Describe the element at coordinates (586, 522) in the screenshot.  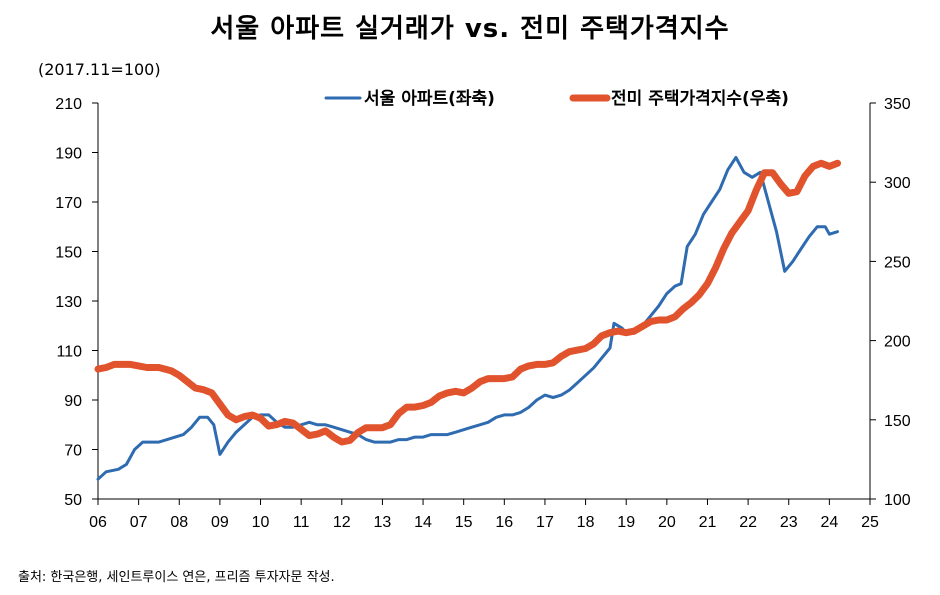
I see `x-tick-label: 18` at that location.